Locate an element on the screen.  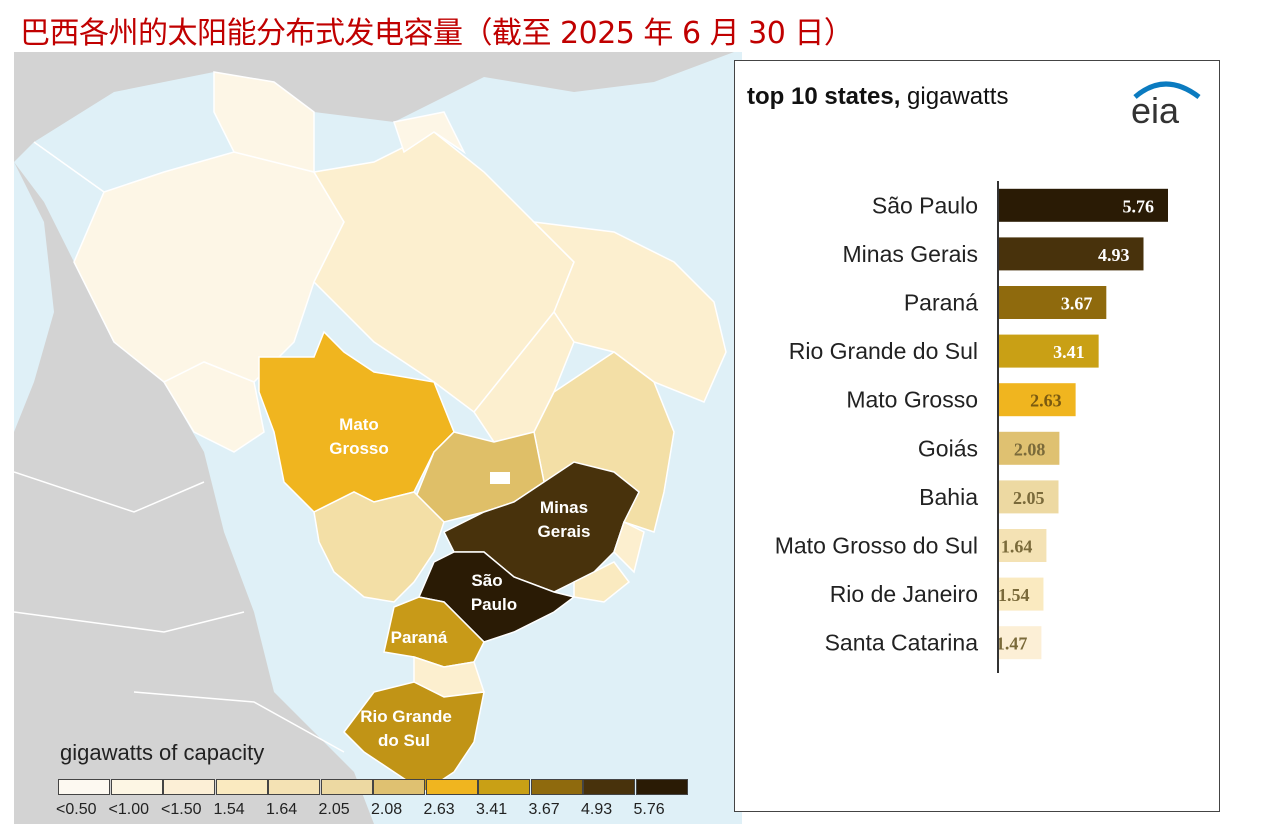
data-label: 1.64 is located at coordinates (1017, 547).